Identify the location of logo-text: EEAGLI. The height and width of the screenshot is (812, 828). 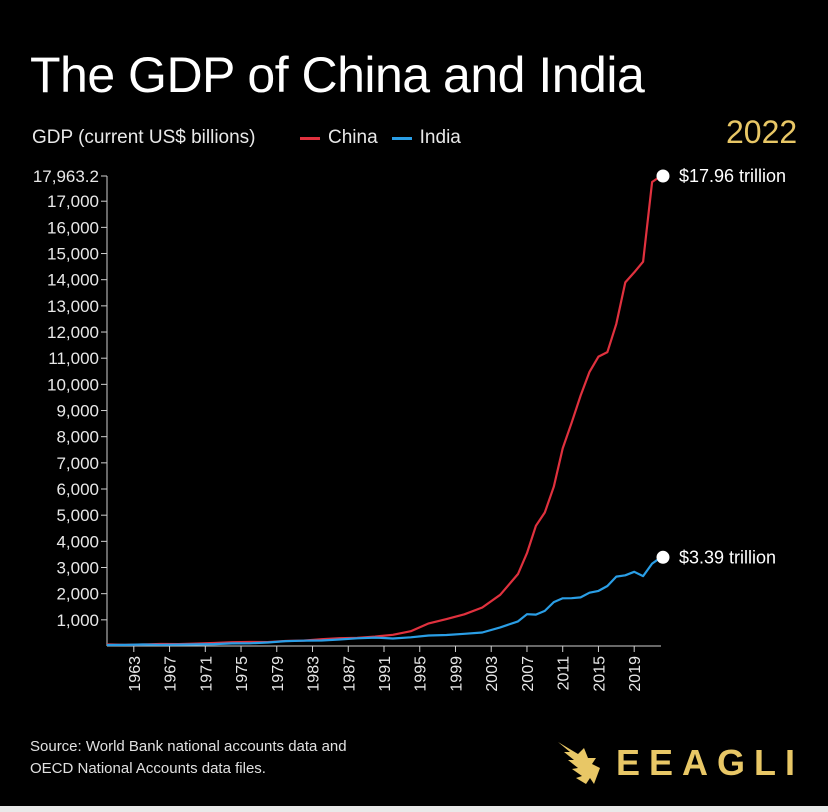
(710, 762).